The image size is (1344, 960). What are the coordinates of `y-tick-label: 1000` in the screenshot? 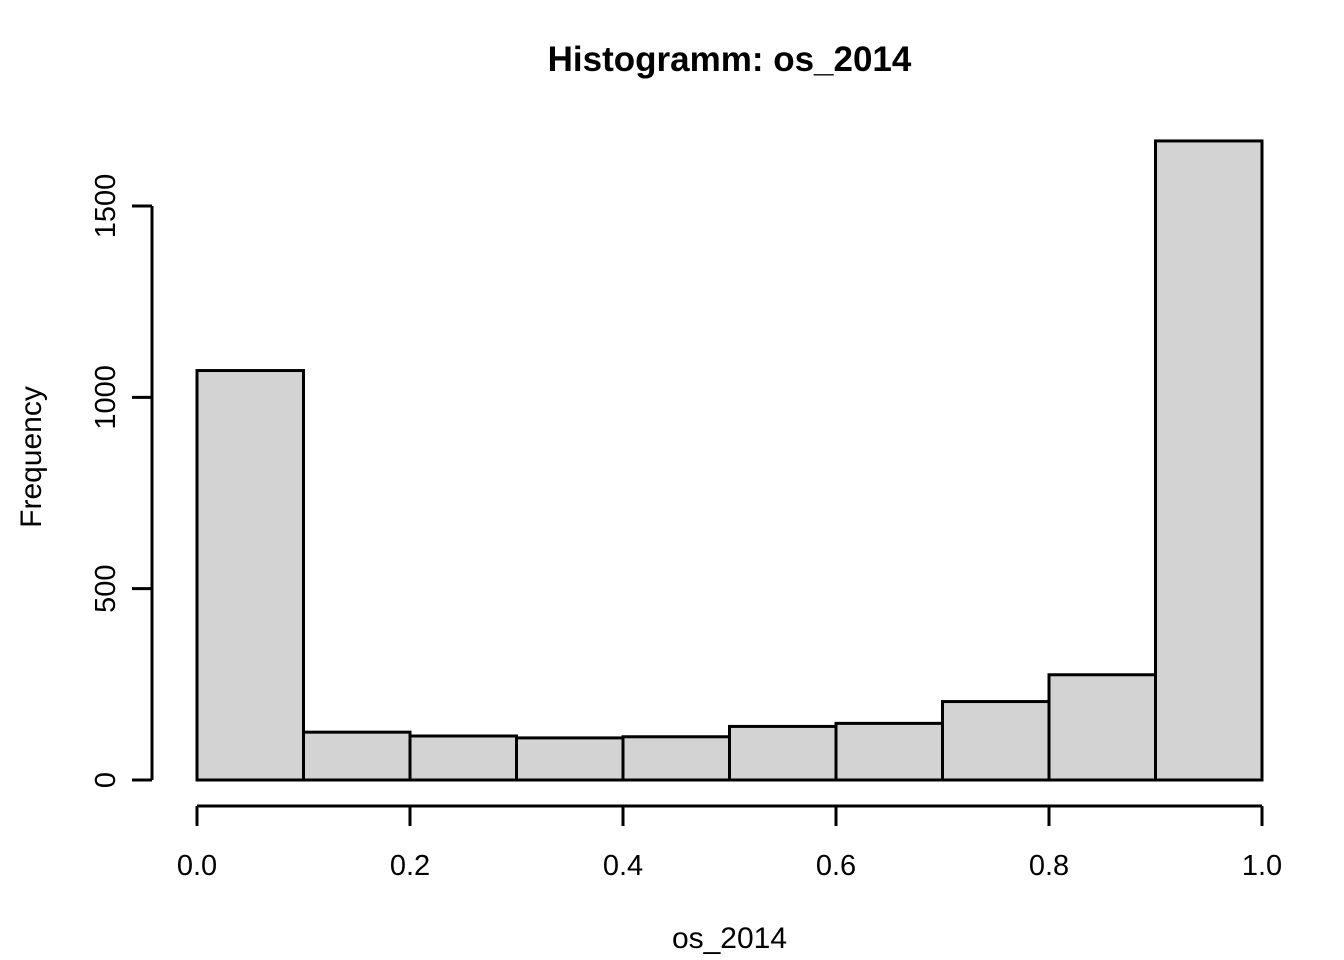 It's located at (106, 397).